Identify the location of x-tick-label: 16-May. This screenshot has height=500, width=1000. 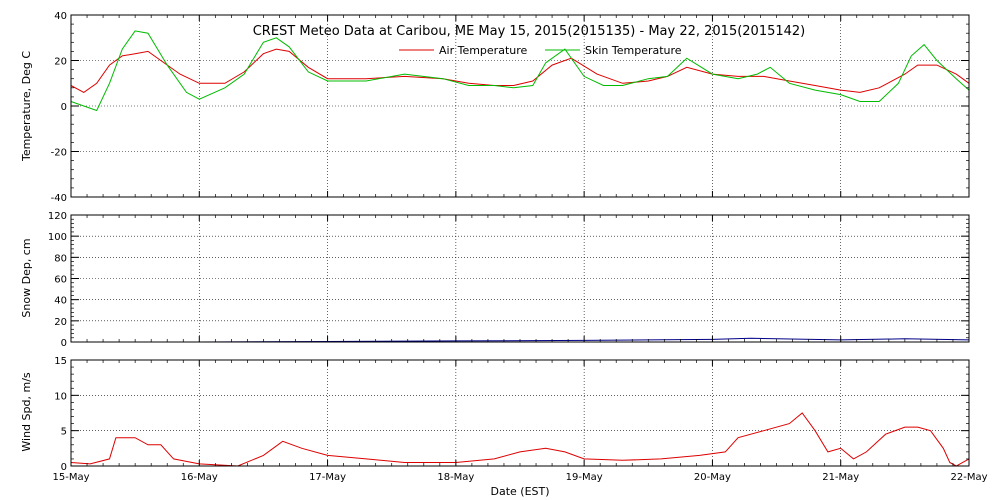
(199, 477).